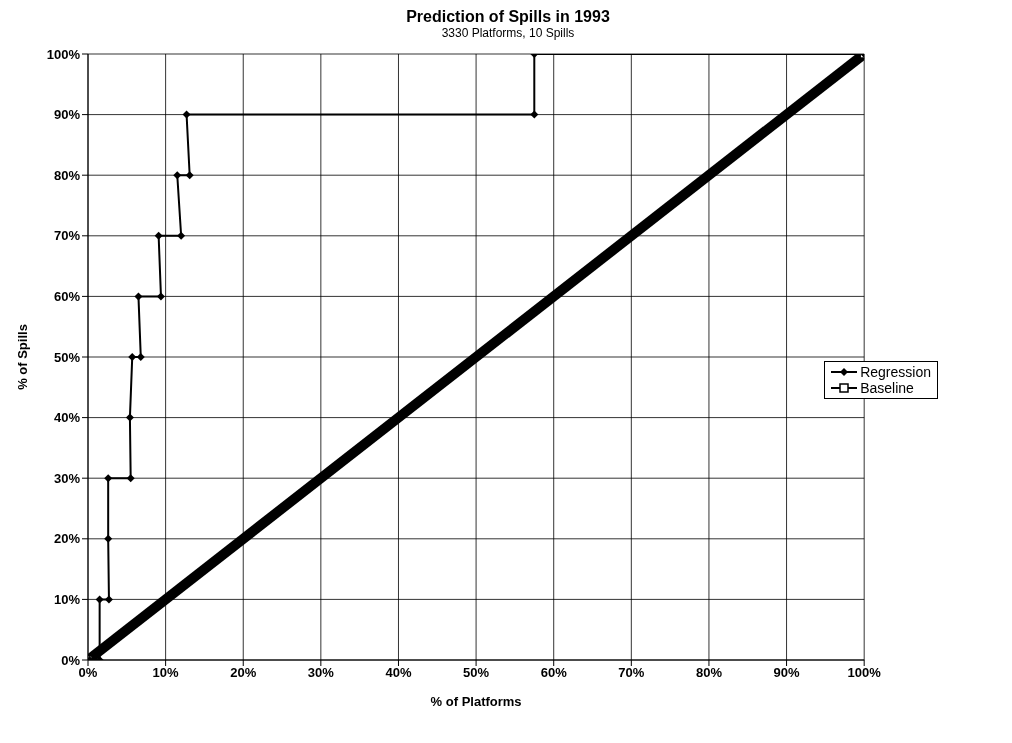 This screenshot has height=743, width=1012. Describe the element at coordinates (67, 600) in the screenshot. I see `y-tick-label: 10%` at that location.